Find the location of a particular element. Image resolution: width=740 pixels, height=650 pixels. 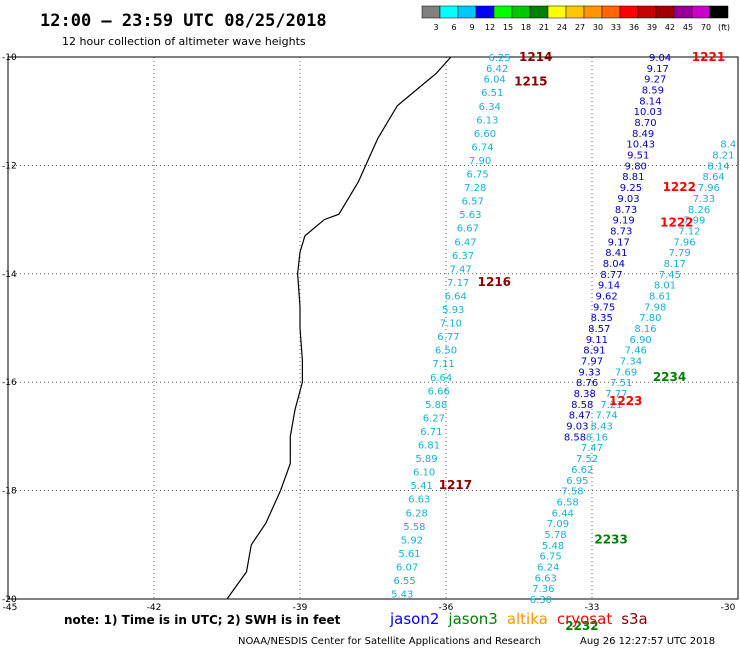

wave-height-value: 9.51 is located at coordinates (638, 156).